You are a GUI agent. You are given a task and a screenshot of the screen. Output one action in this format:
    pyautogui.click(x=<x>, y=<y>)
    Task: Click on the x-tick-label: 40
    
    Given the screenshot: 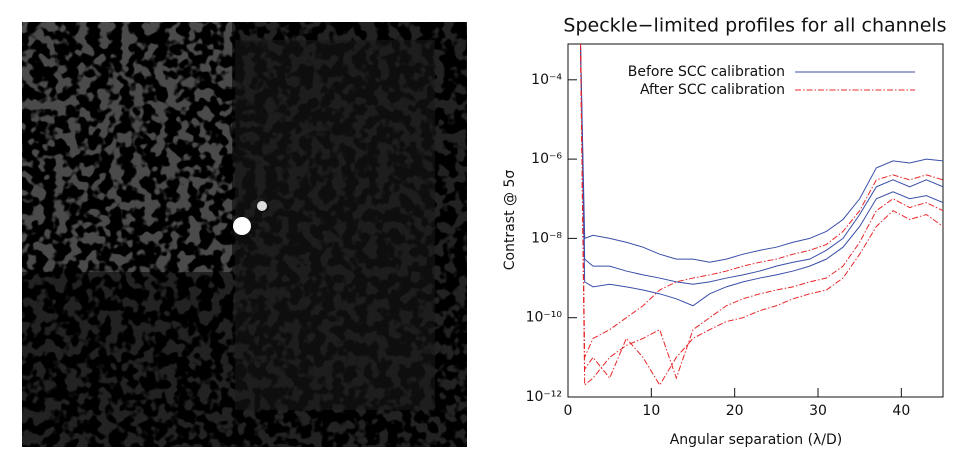 What is the action you would take?
    pyautogui.click(x=901, y=411)
    